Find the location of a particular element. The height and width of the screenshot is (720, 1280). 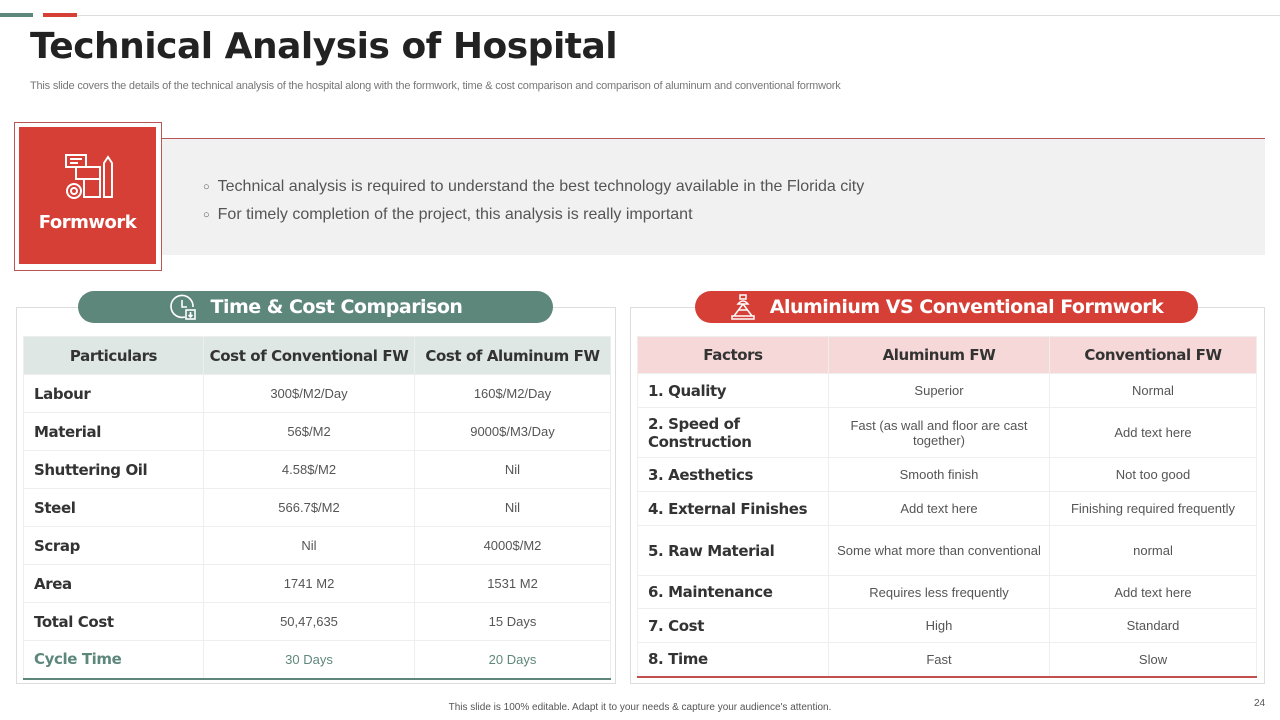

time-cost-title: Time & Cost Comparison is located at coordinates (336, 307).